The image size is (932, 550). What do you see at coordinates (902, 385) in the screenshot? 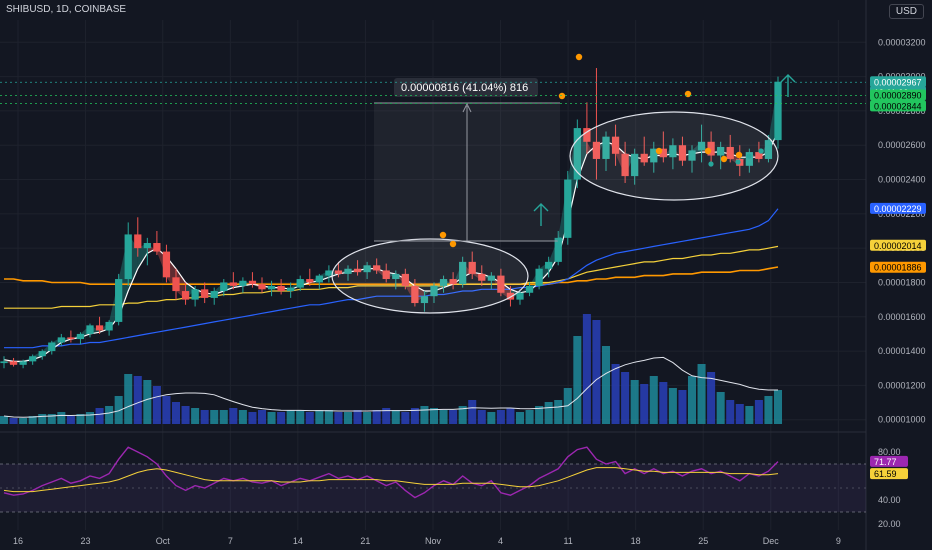
I see `price-tick-label: 0.00001200` at bounding box center [902, 385].